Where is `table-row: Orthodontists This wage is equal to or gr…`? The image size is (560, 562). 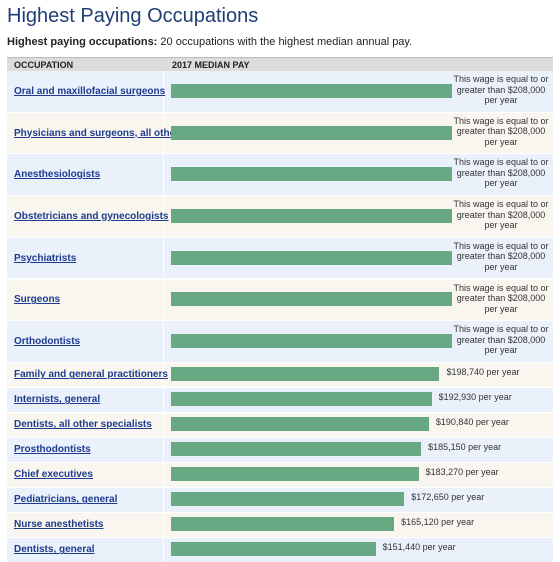 table-row: Orthodontists This wage is equal to or gr… is located at coordinates (280, 342).